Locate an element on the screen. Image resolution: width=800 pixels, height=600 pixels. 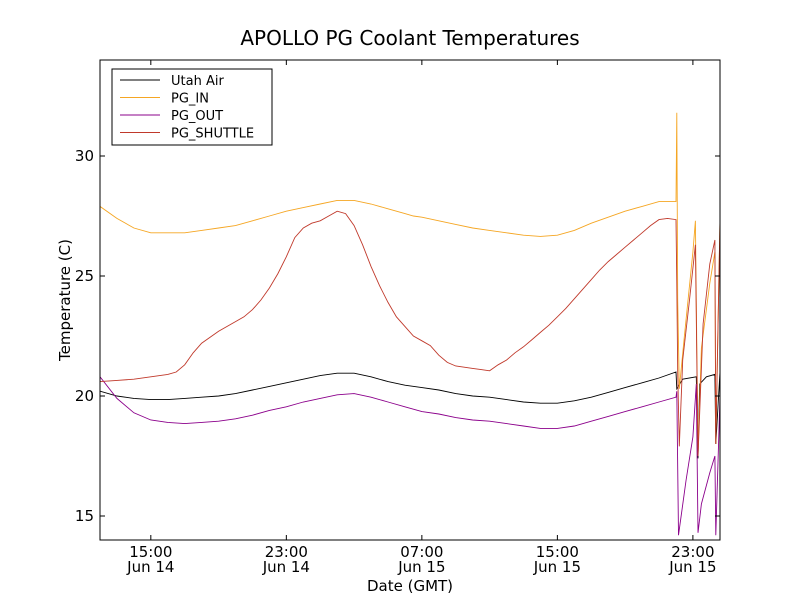
legend: Utah Air PG_IN PG_OUT PG_SHUTTLE is located at coordinates (192, 107).